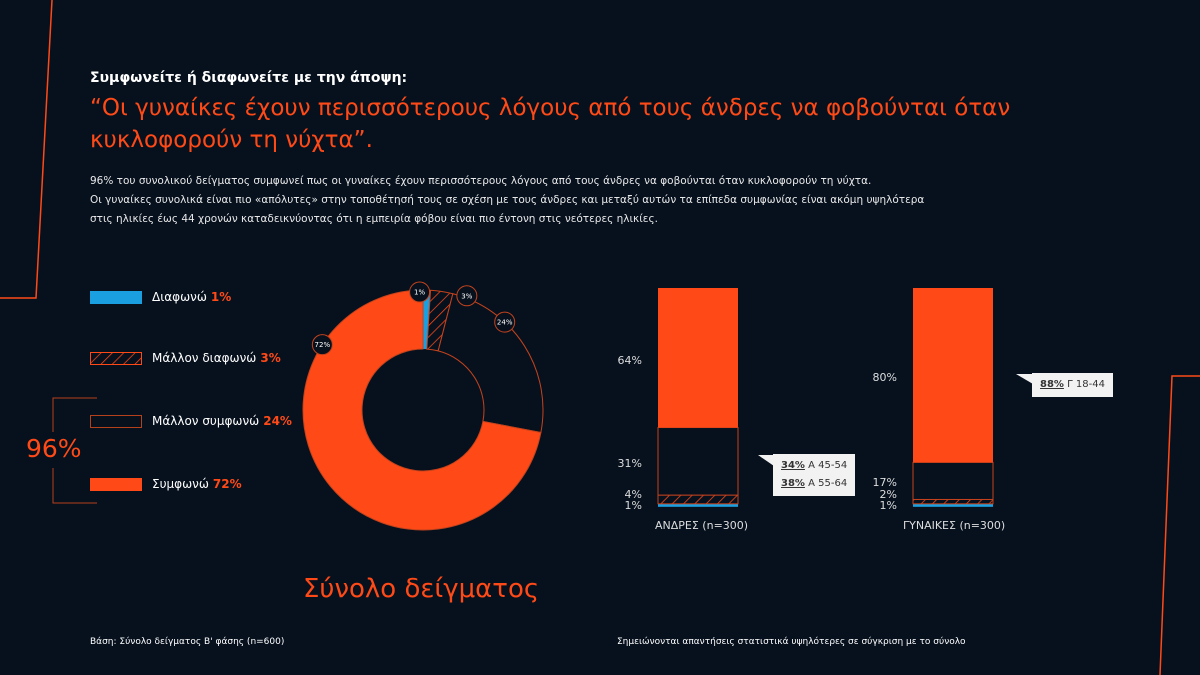  I want to click on bar-data-label: 17%, so click(885, 482).